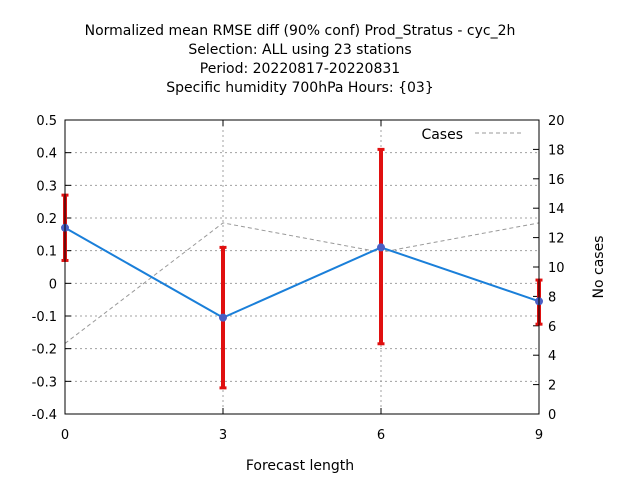 The width and height of the screenshot is (640, 480). Describe the element at coordinates (44, 415) in the screenshot. I see `y-tick-label: -0.4` at that location.